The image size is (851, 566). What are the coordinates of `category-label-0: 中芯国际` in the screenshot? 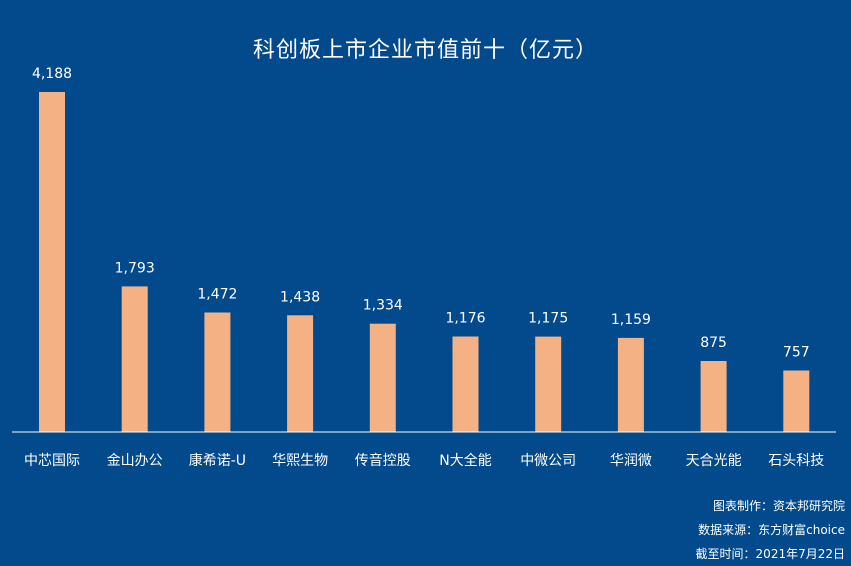 It's located at (52, 461).